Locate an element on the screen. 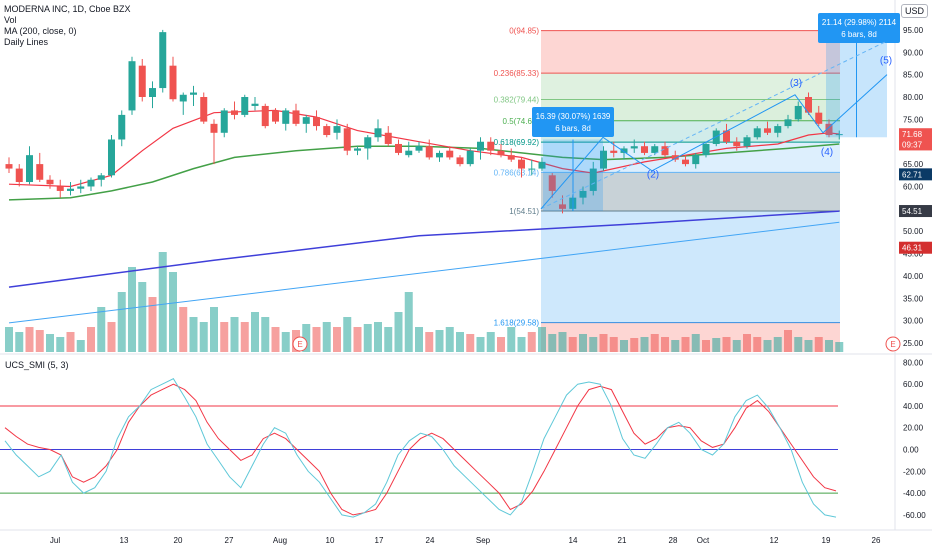  price-tag-label: 62.71 is located at coordinates (912, 174).